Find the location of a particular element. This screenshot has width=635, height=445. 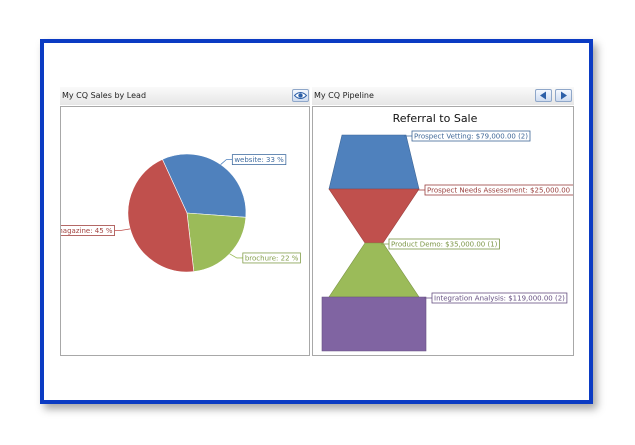

previous-button is located at coordinates (543, 95).